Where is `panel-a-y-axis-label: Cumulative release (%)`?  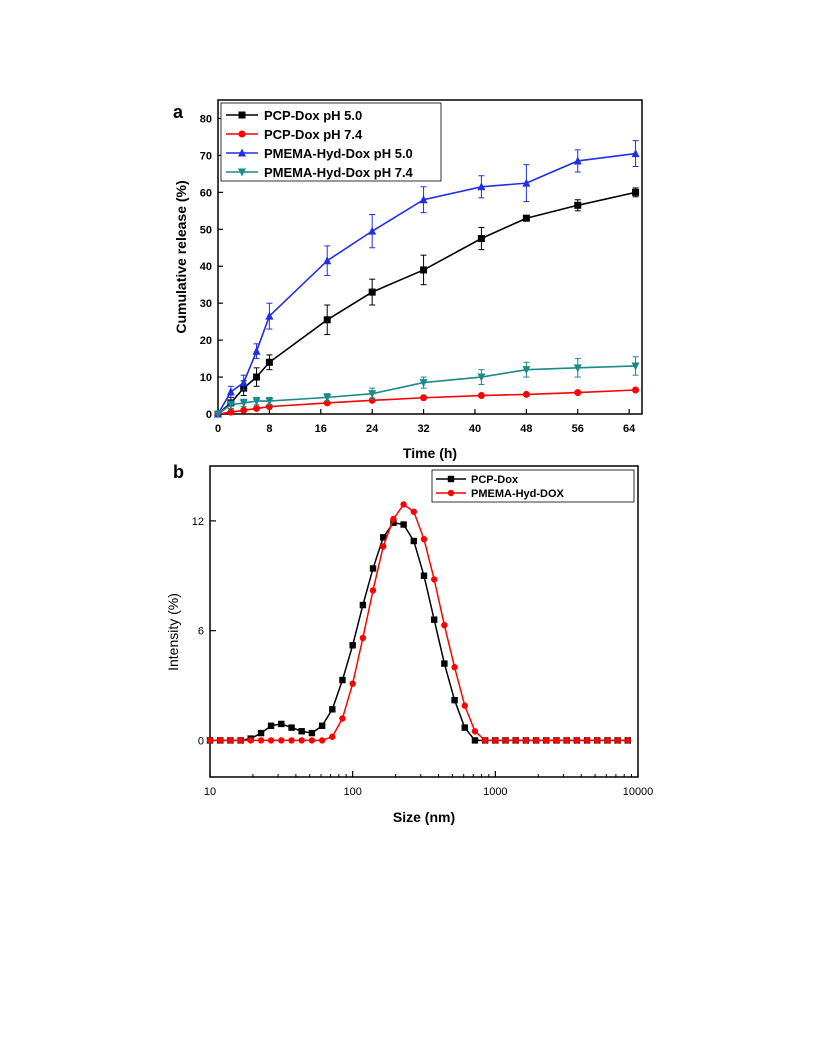 panel-a-y-axis-label: Cumulative release (%) is located at coordinates (181, 256).